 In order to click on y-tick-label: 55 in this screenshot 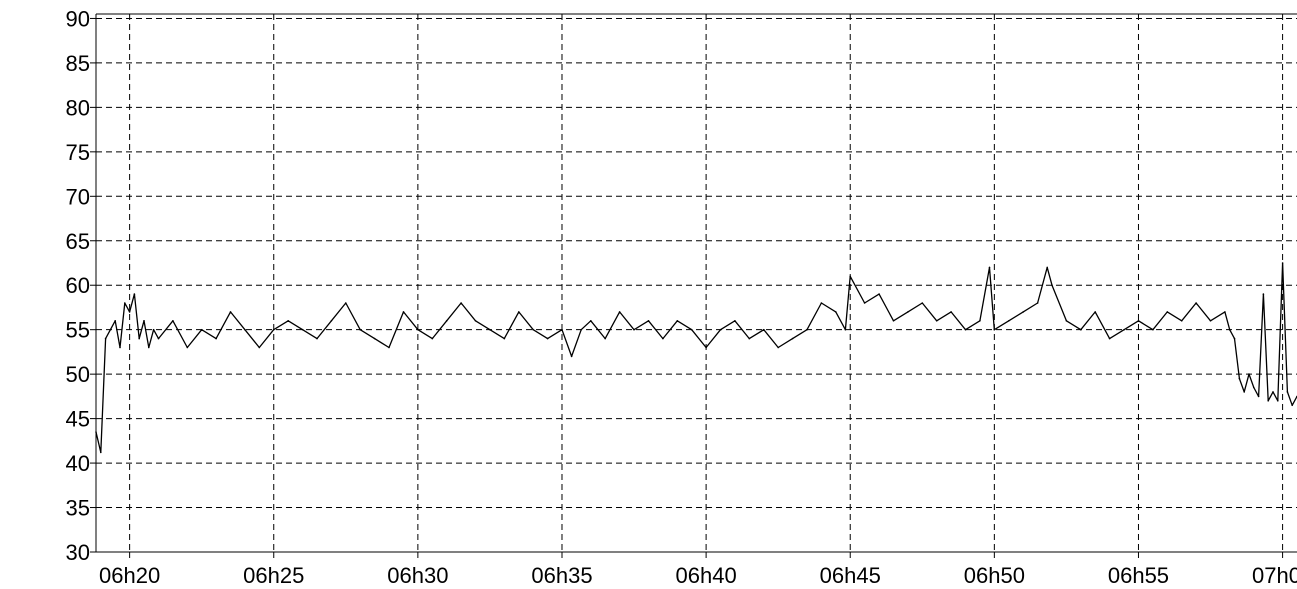, I will do `click(78, 330)`.